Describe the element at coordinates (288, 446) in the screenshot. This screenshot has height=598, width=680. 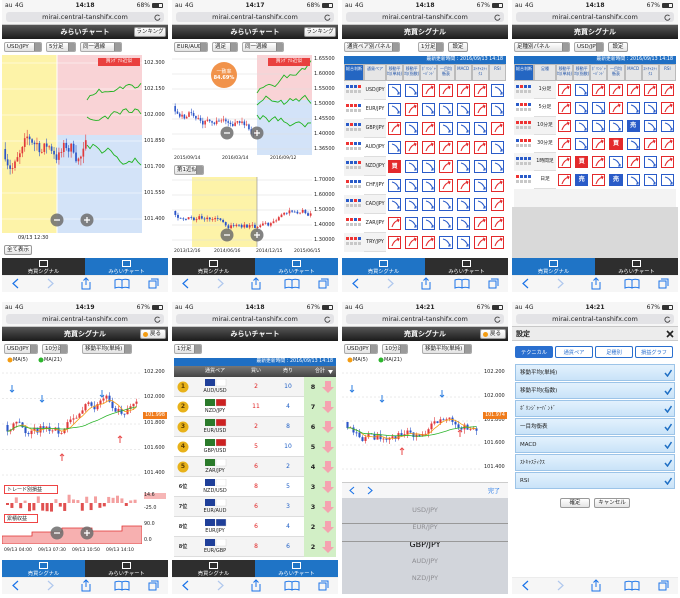
I see `sell-count: 10` at that location.